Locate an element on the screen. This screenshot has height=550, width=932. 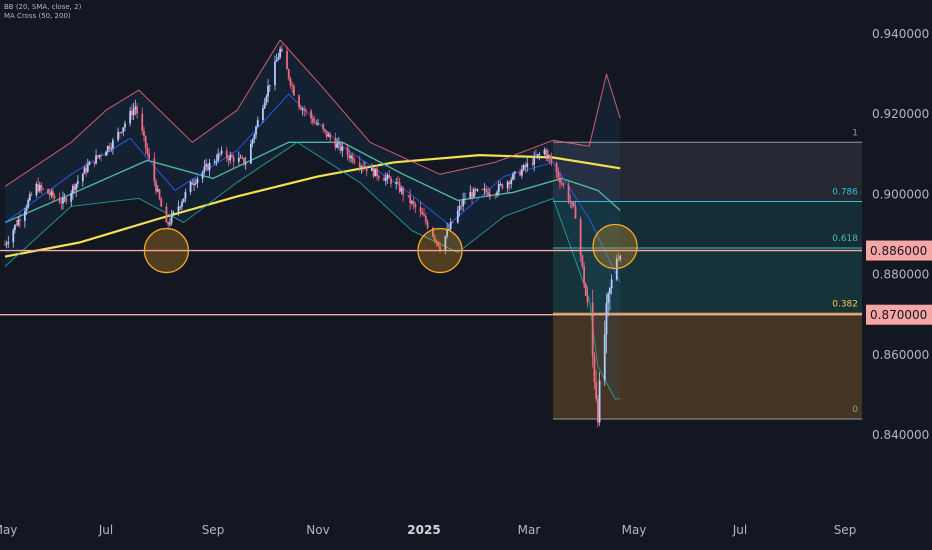
fib-level-label: 0.382 is located at coordinates (845, 304).